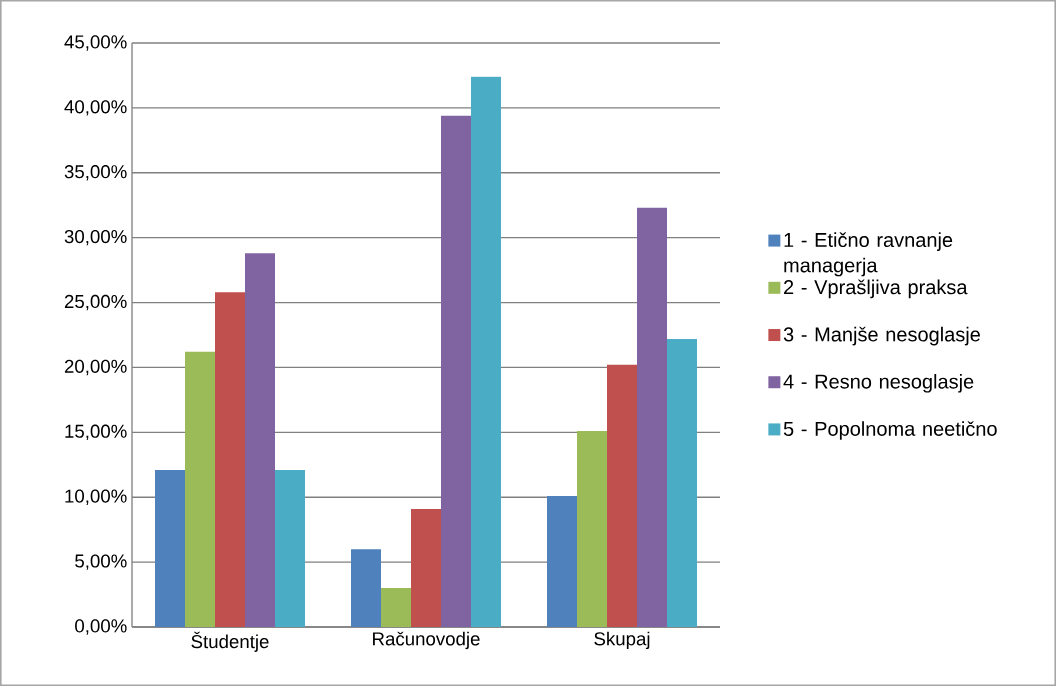 The width and height of the screenshot is (1056, 686). I want to click on y-tick-label: 25,00%, so click(95, 302).